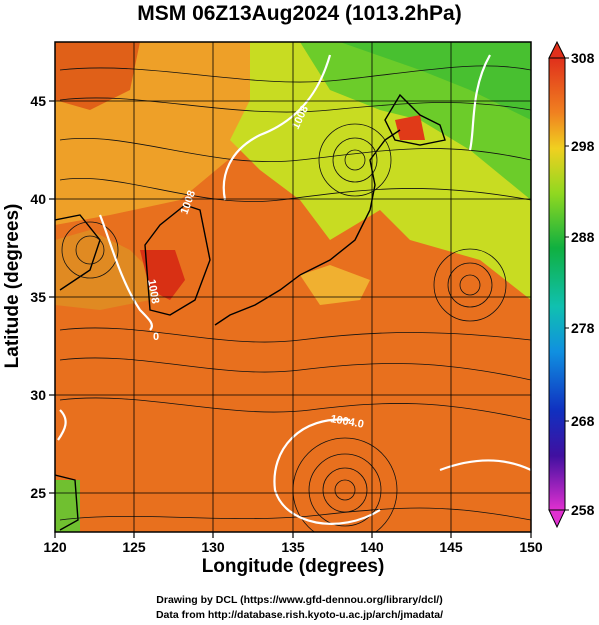 This screenshot has height=625, width=599. What do you see at coordinates (38, 101) in the screenshot?
I see `y-tick-label: 45` at bounding box center [38, 101].